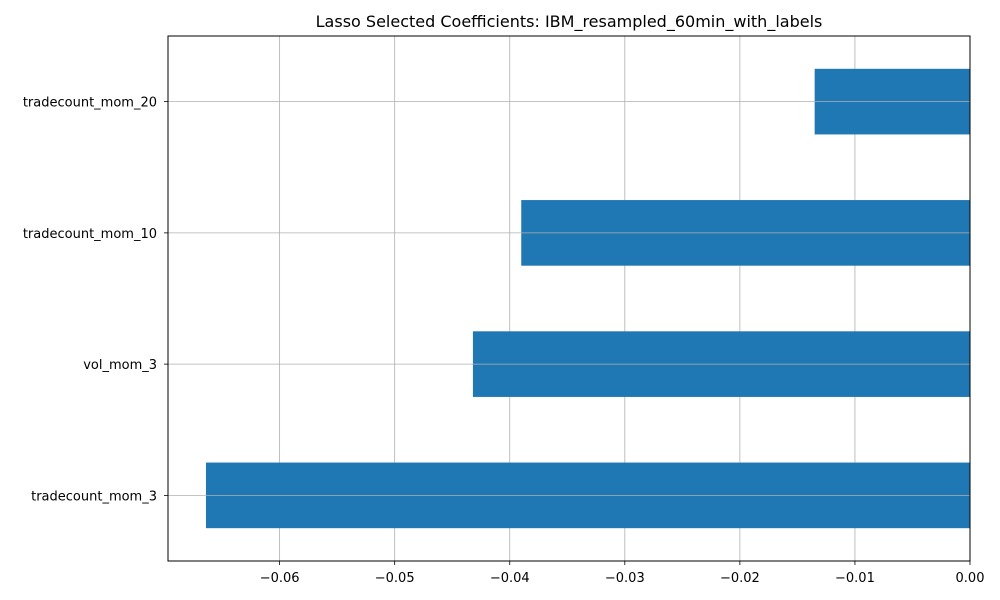 This screenshot has height=600, width=1000. What do you see at coordinates (855, 578) in the screenshot?
I see `x-tick-label: −0.01` at bounding box center [855, 578].